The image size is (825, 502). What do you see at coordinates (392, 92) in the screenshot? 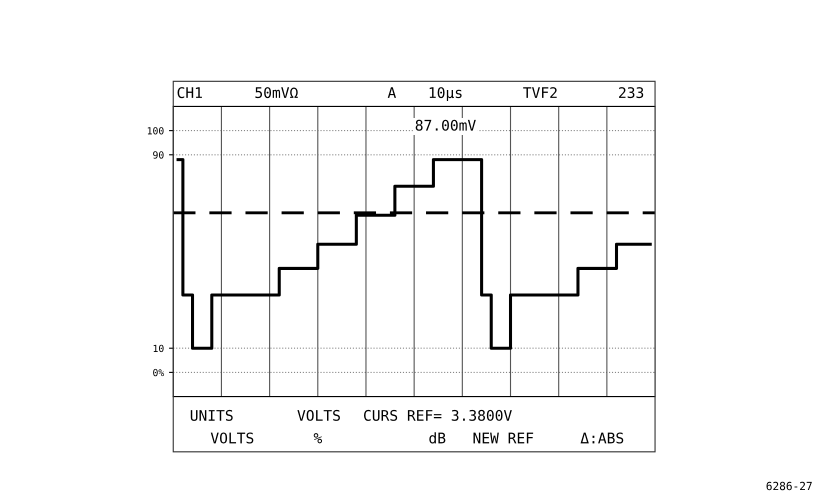
I see `text: A` at bounding box center [392, 92].